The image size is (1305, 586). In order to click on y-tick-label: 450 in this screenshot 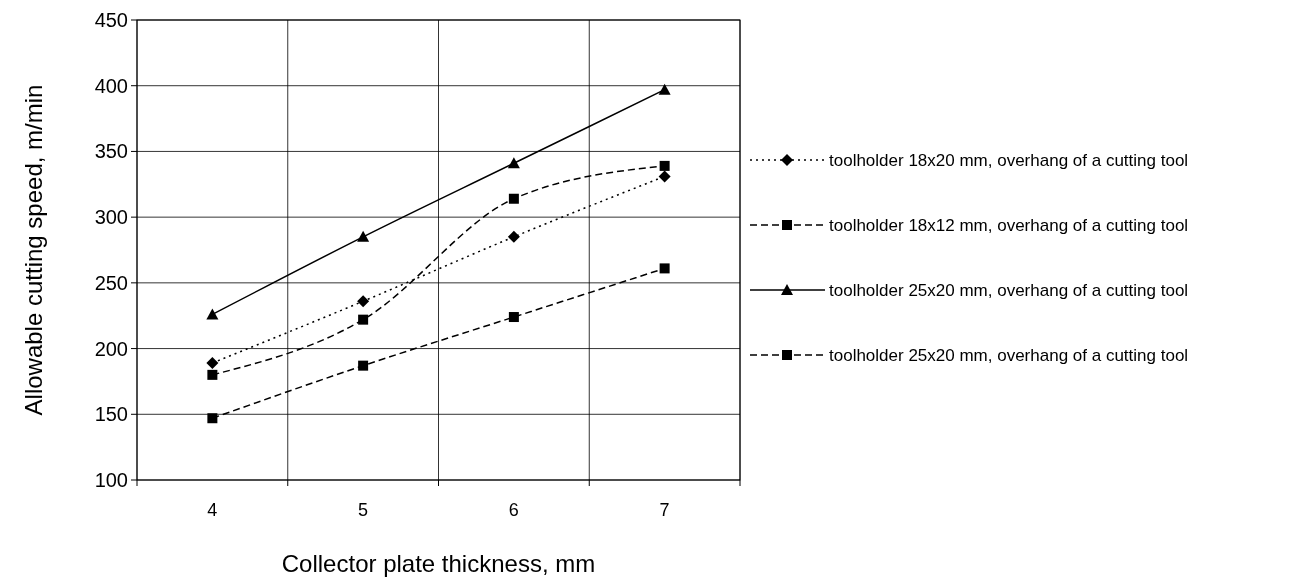, I will do `click(111, 20)`.